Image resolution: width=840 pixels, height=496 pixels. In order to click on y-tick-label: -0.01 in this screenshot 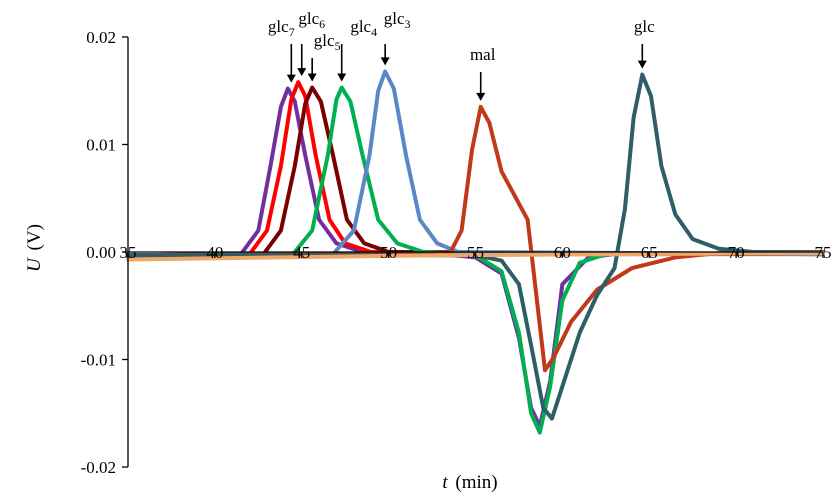, I will do `click(98, 360)`.